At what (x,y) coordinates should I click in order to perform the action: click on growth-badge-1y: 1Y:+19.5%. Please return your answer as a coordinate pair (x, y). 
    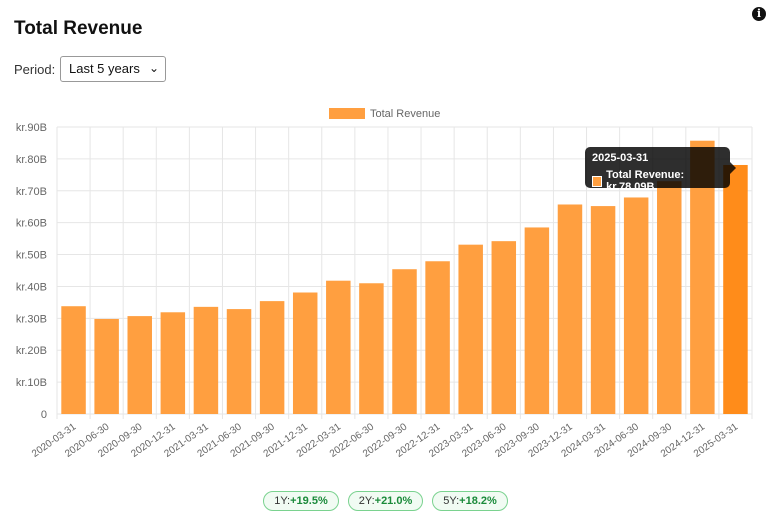
    Looking at the image, I should click on (301, 501).